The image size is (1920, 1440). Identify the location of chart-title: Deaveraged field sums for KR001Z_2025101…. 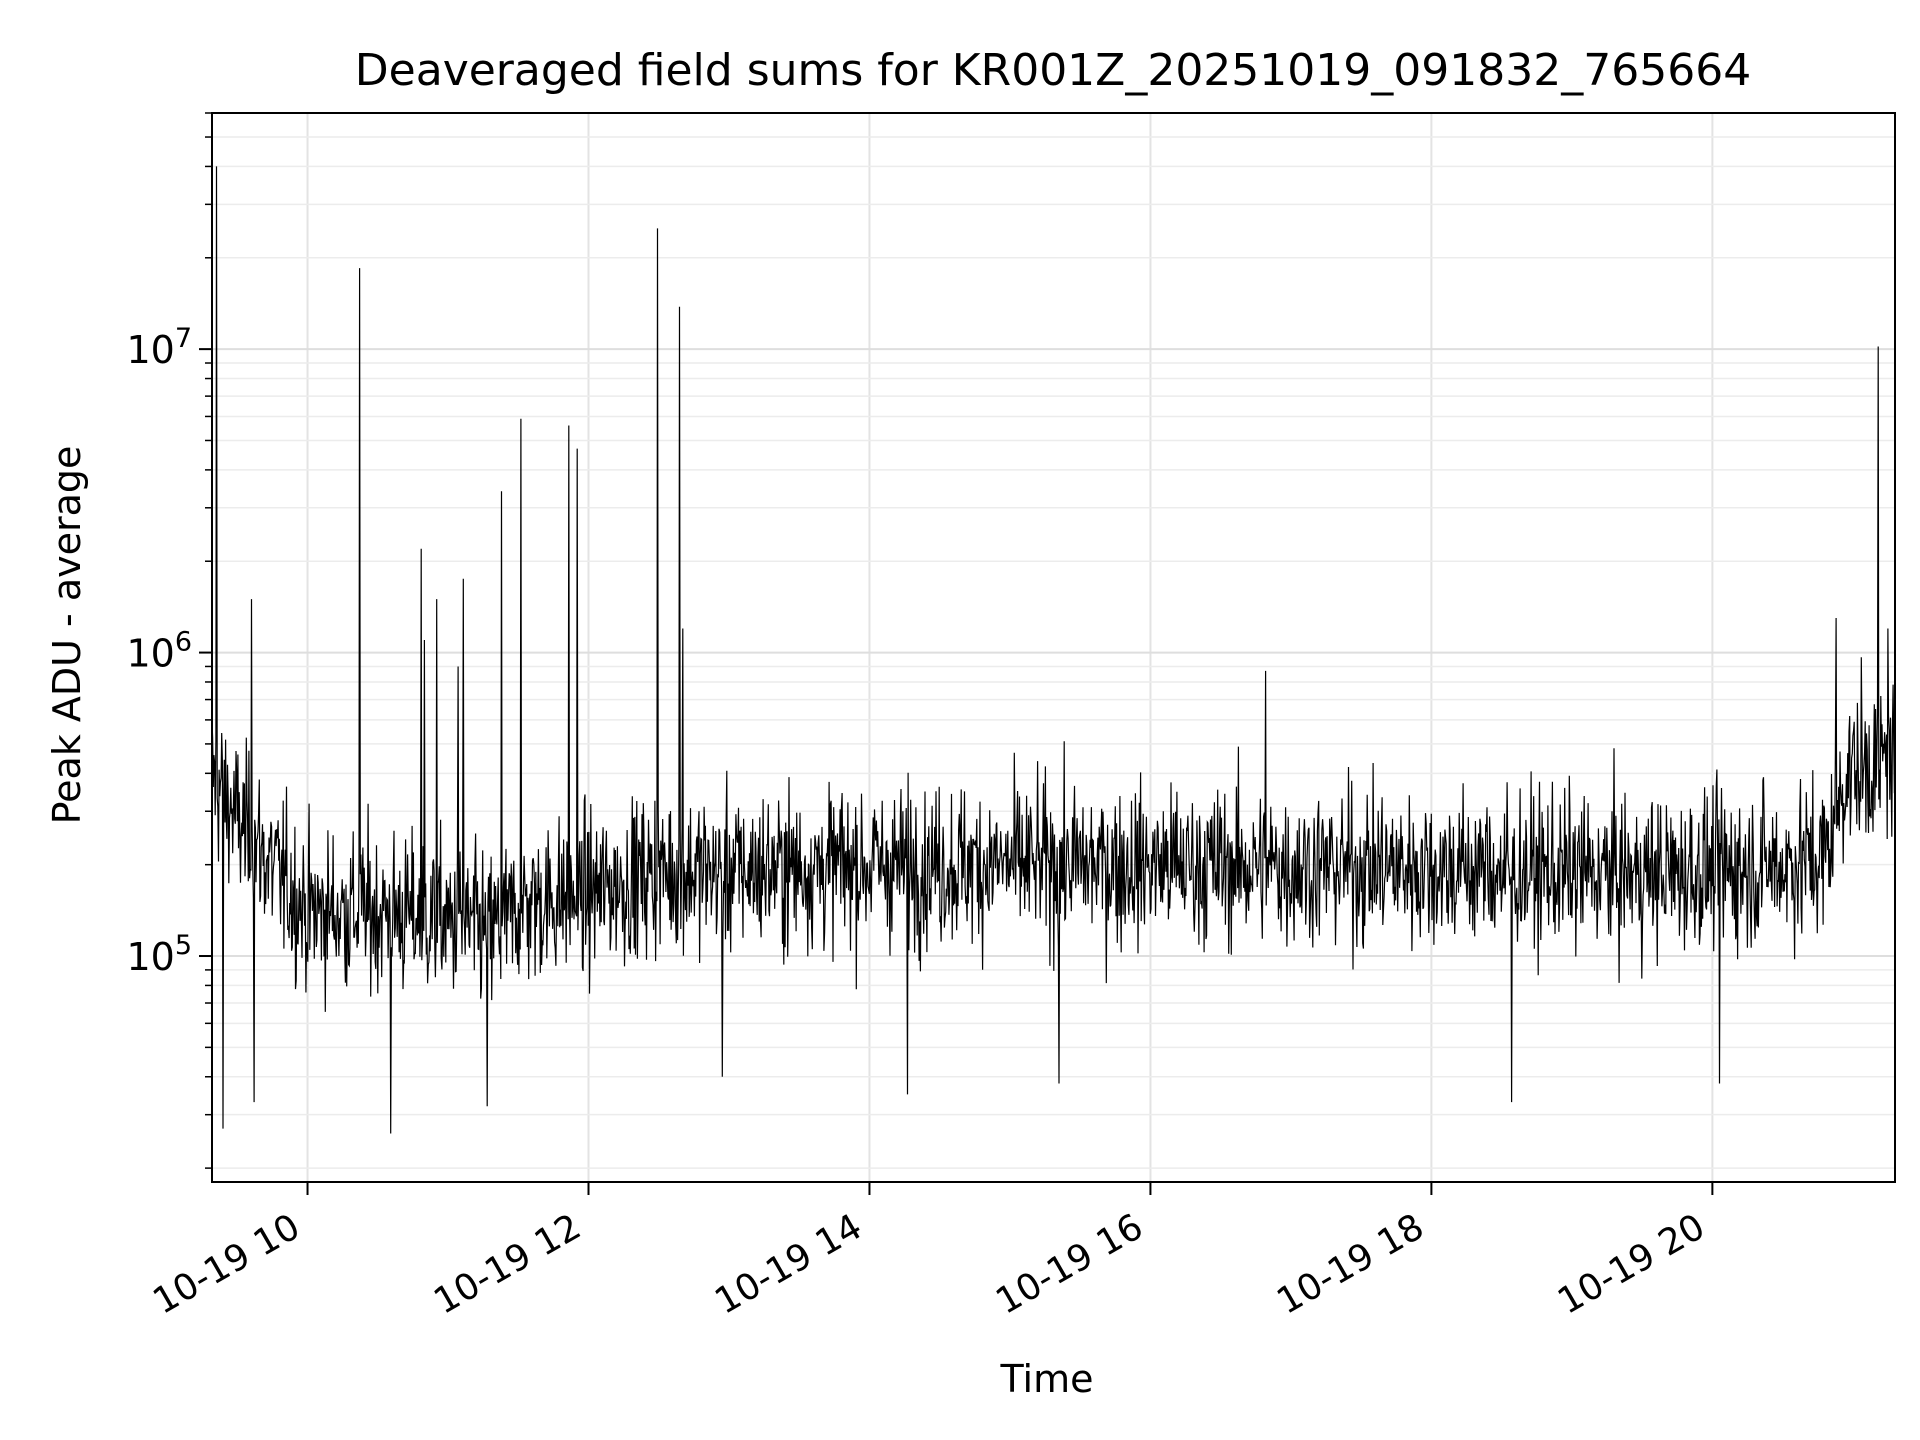
(1053, 70).